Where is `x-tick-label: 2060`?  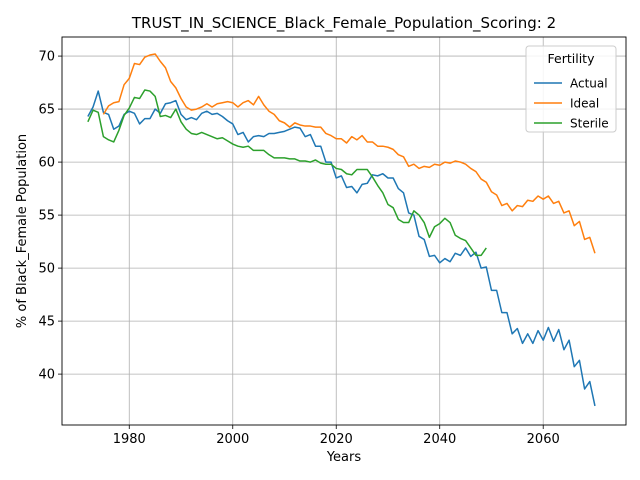 x-tick-label: 2060 is located at coordinates (543, 439).